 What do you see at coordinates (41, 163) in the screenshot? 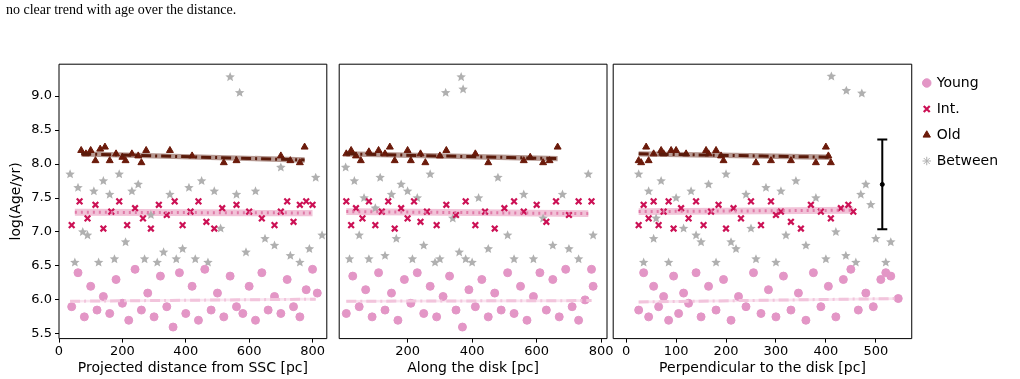
I see `y-tick-label: 8.0` at bounding box center [41, 163].